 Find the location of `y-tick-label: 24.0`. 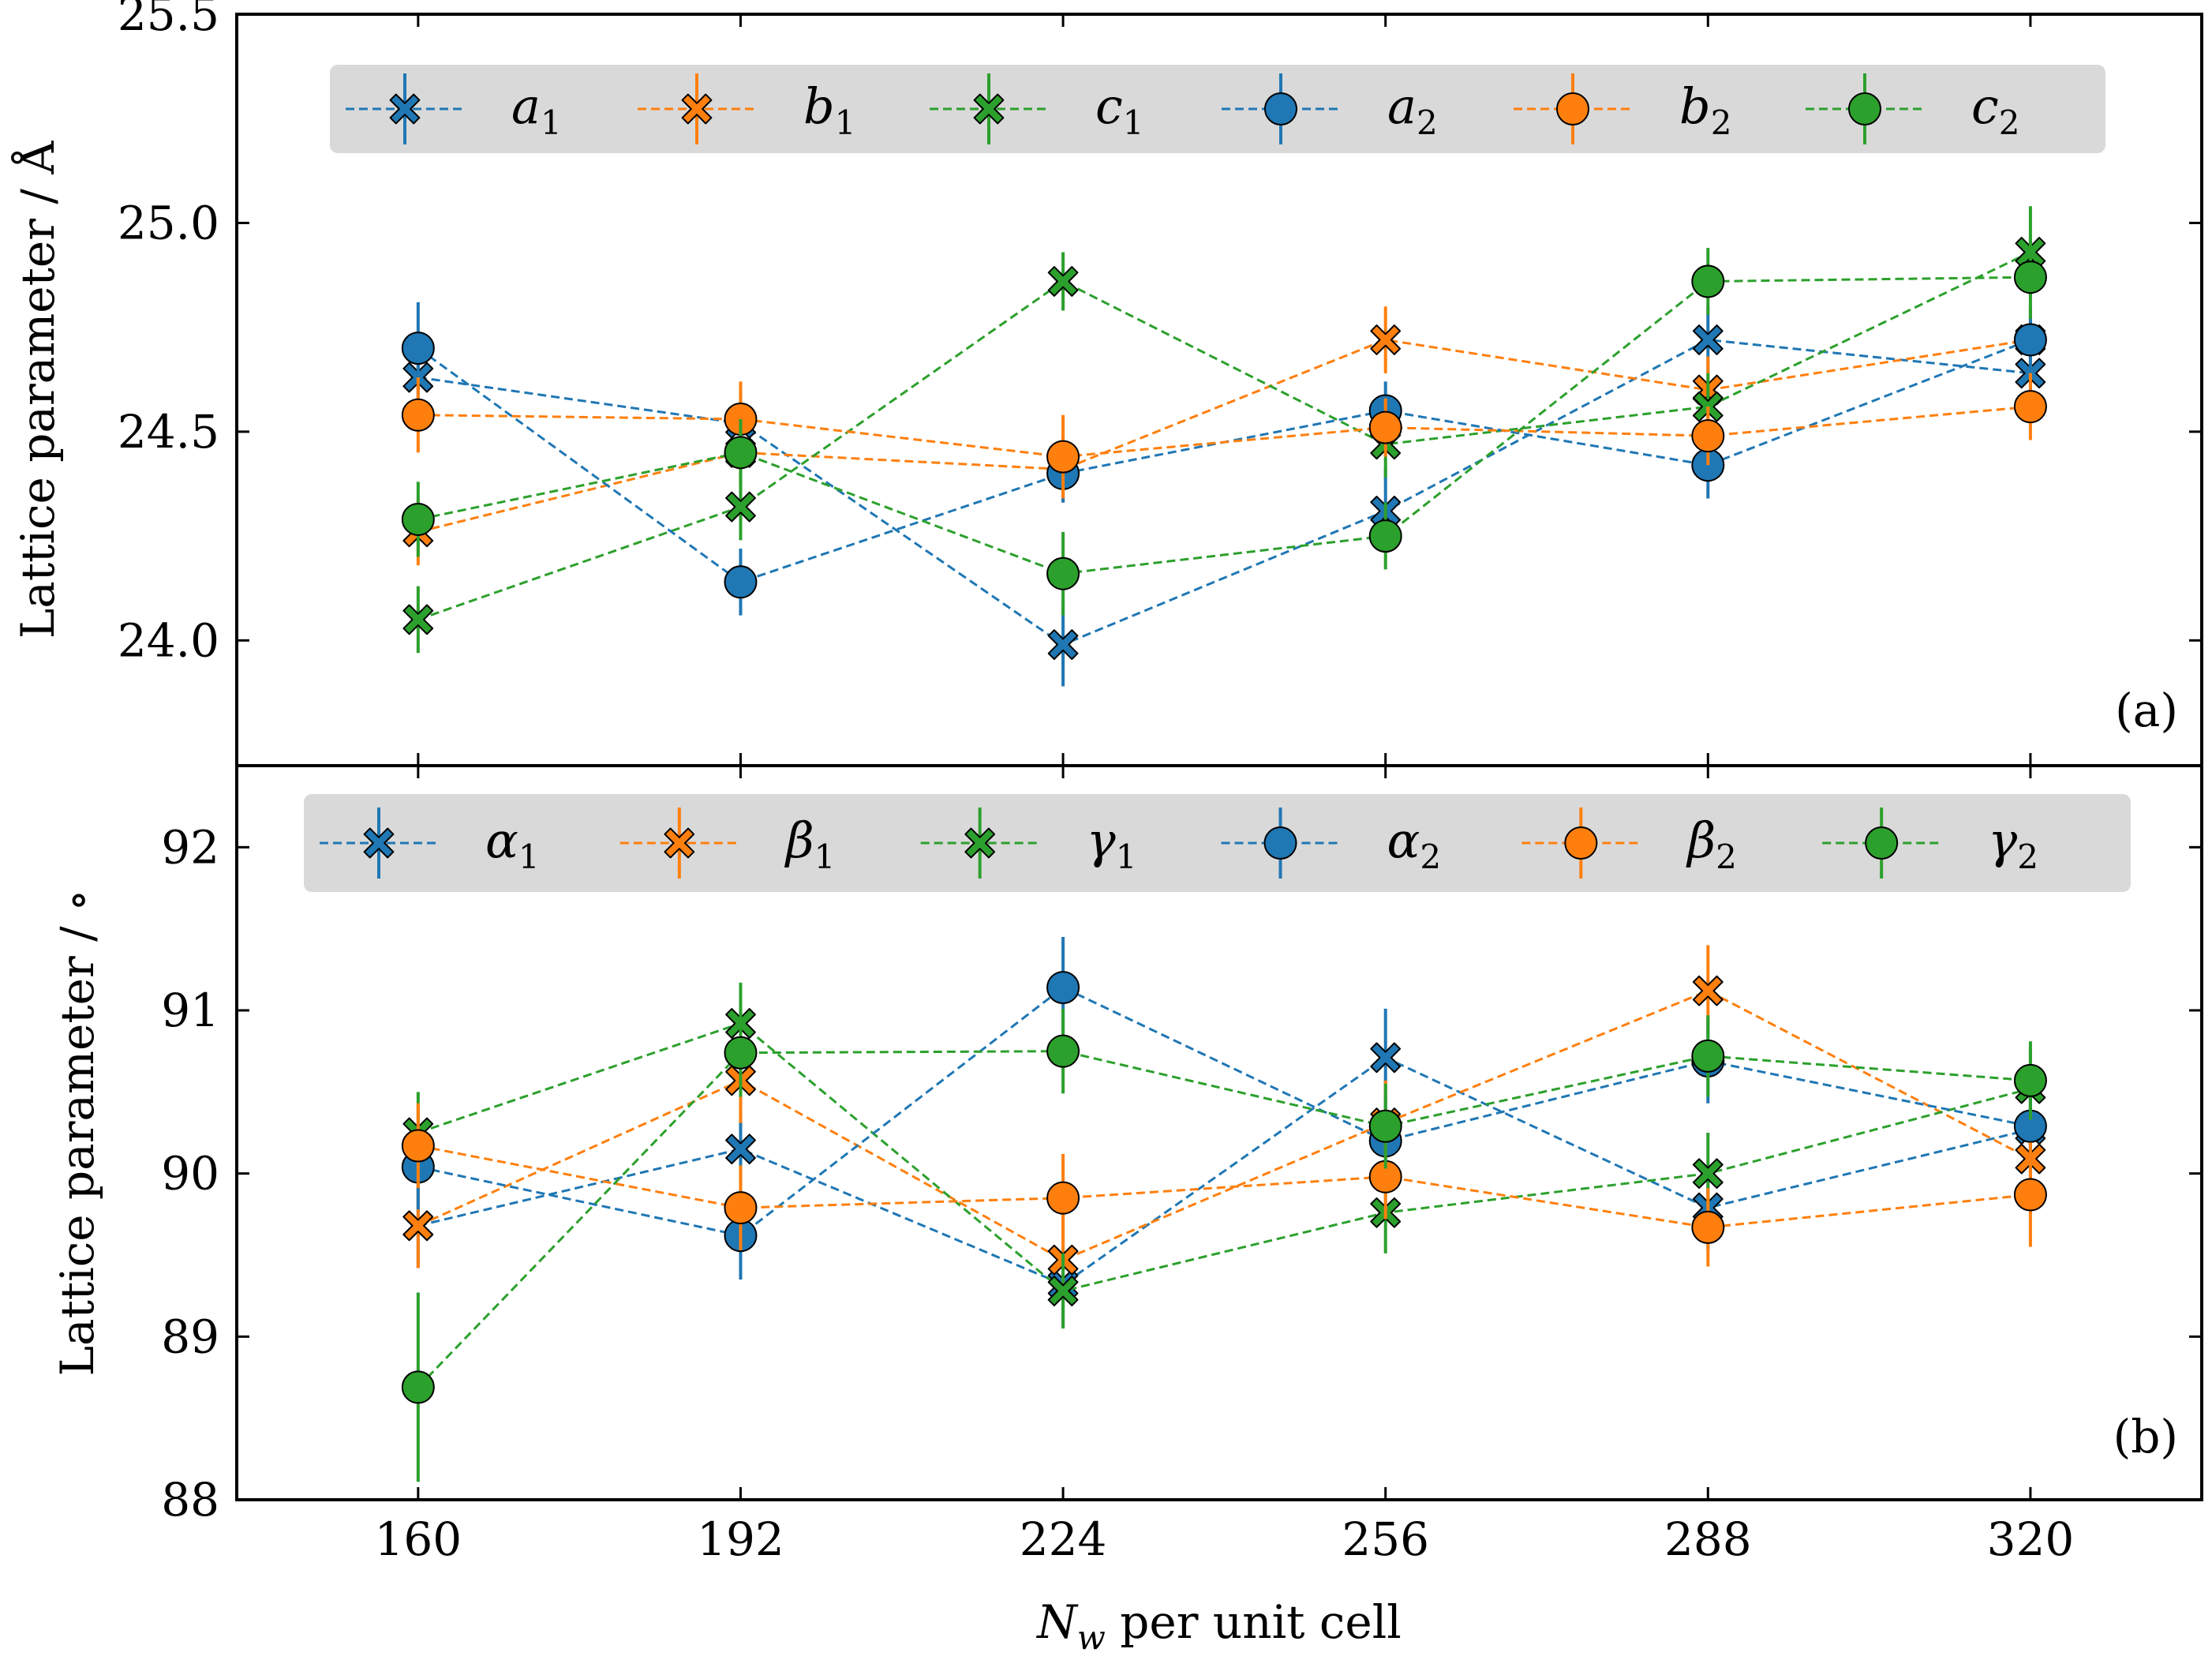

y-tick-label: 24.0 is located at coordinates (168, 640).